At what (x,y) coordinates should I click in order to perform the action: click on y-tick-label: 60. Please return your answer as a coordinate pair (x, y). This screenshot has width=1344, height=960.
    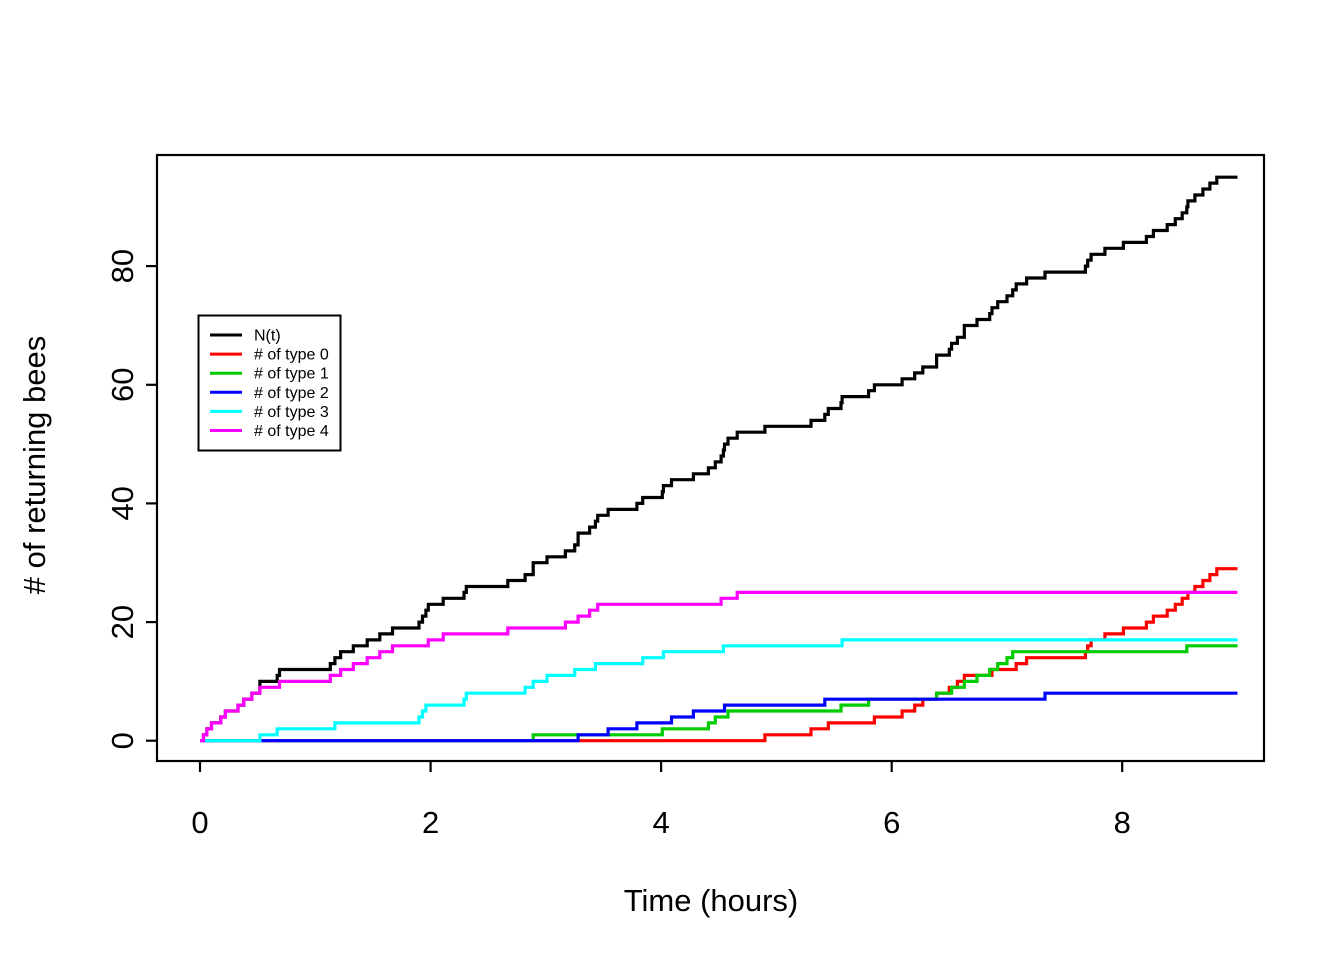
    Looking at the image, I should click on (122, 385).